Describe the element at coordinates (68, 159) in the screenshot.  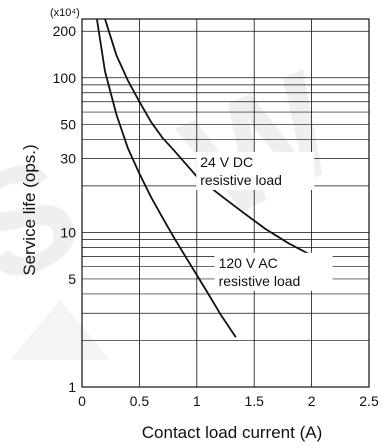
I see `y-tick-label: 30` at that location.